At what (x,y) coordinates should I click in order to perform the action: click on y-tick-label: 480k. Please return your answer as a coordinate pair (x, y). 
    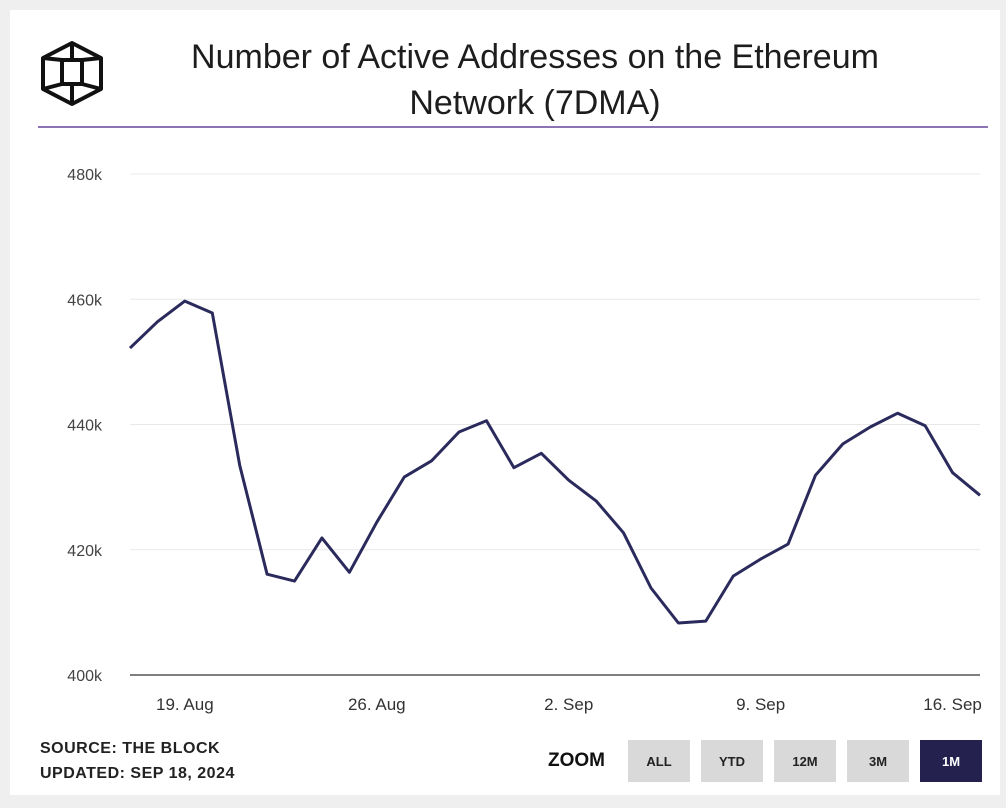
    Looking at the image, I should click on (85, 175).